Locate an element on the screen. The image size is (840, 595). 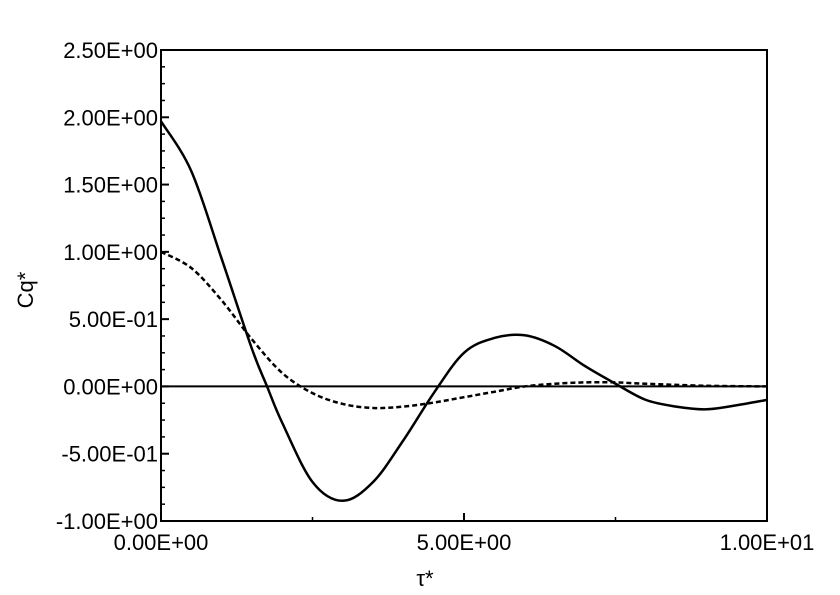
y-tick-label: 0.00E+00 is located at coordinates (110, 386).